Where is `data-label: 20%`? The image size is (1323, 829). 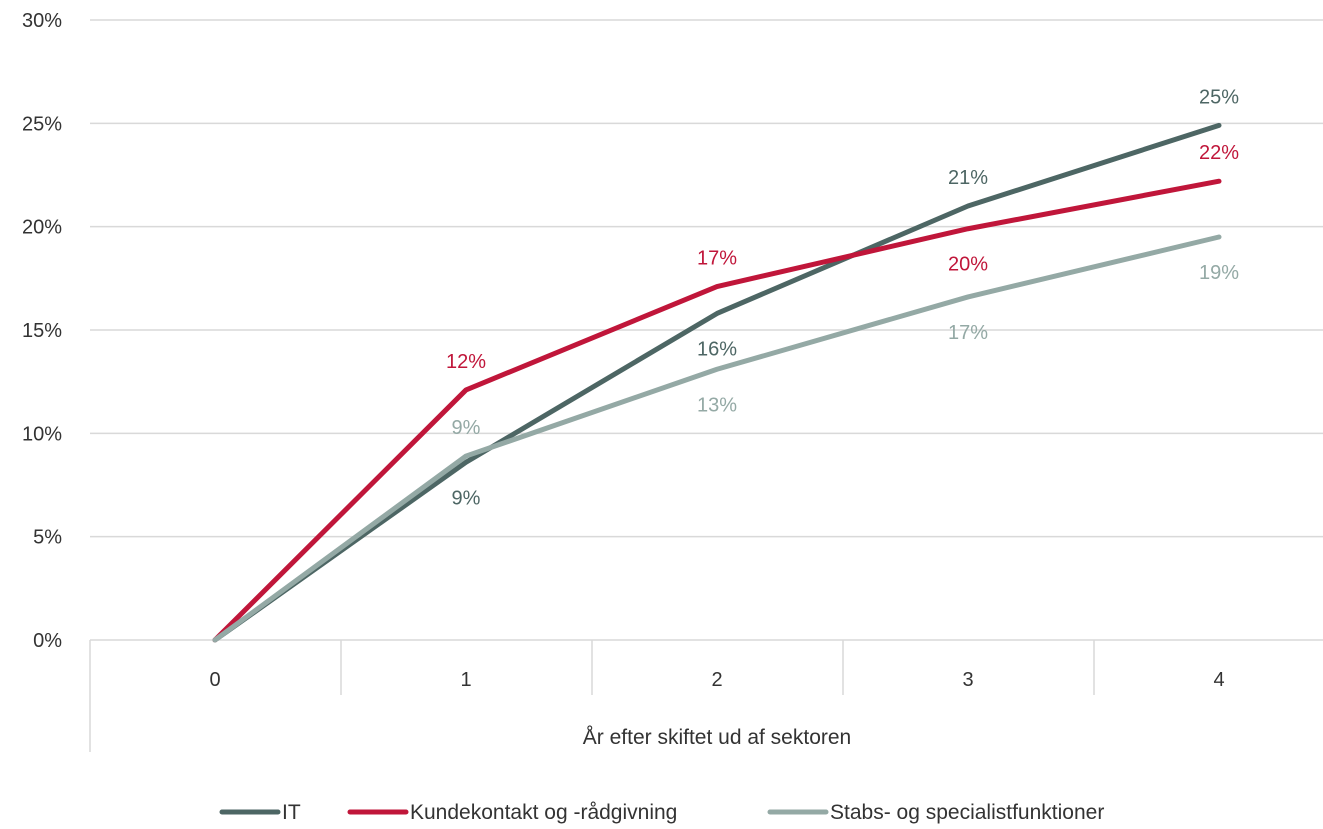 data-label: 20% is located at coordinates (968, 265).